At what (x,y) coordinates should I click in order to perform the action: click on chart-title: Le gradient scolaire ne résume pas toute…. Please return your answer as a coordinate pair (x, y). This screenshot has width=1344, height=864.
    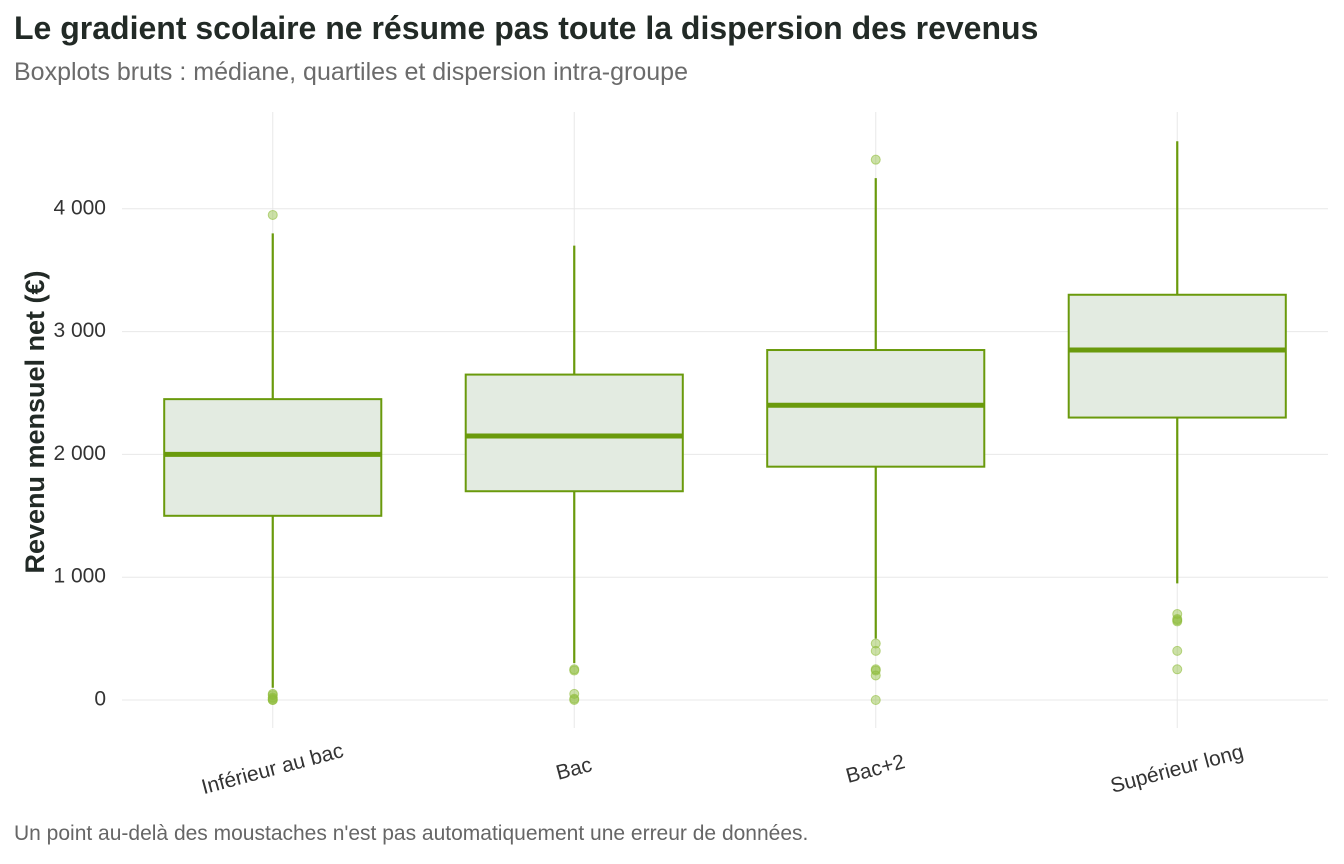
    Looking at the image, I should click on (526, 28).